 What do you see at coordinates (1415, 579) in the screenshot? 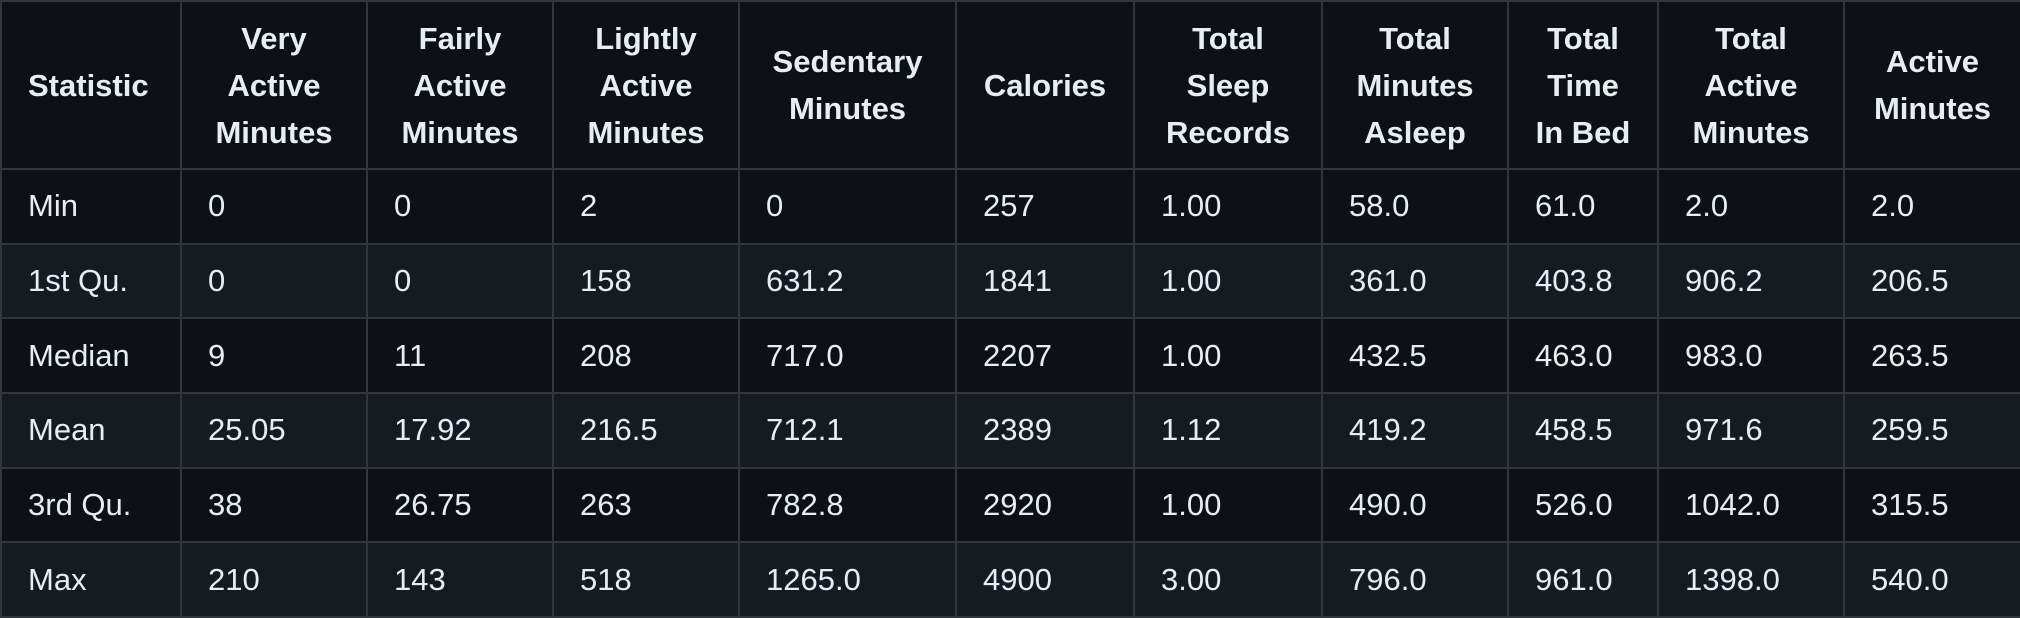
I see `table-cell: 796.0` at bounding box center [1415, 579].